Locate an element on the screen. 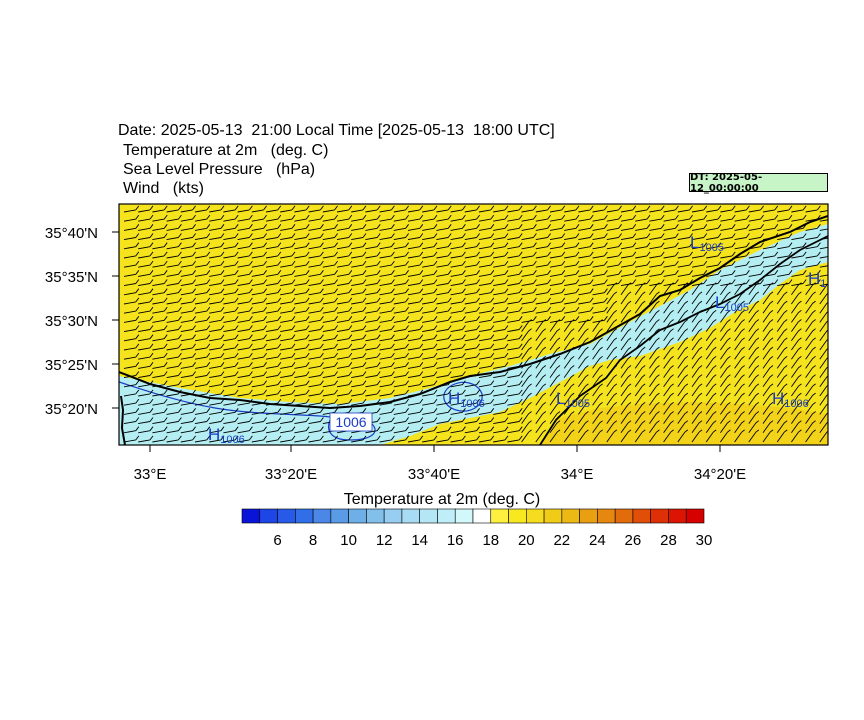 The width and height of the screenshot is (864, 720). svg-text: H1 is located at coordinates (817, 279).